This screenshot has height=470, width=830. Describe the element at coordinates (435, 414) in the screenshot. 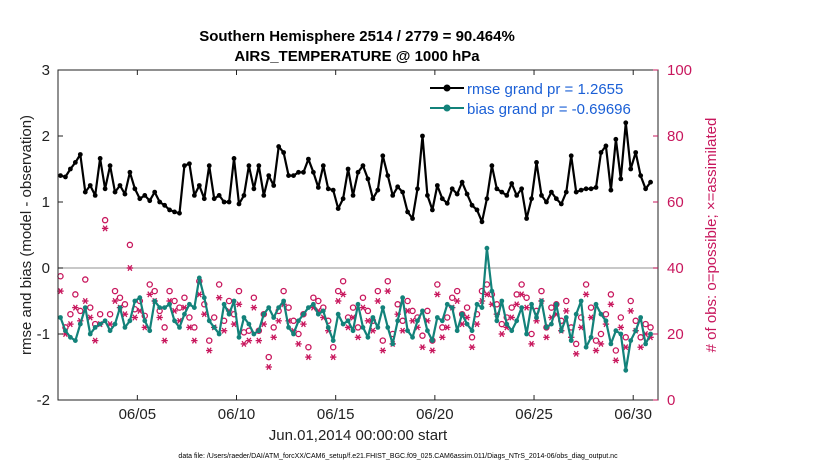

I see `x-tick-label: 06/20` at that location.